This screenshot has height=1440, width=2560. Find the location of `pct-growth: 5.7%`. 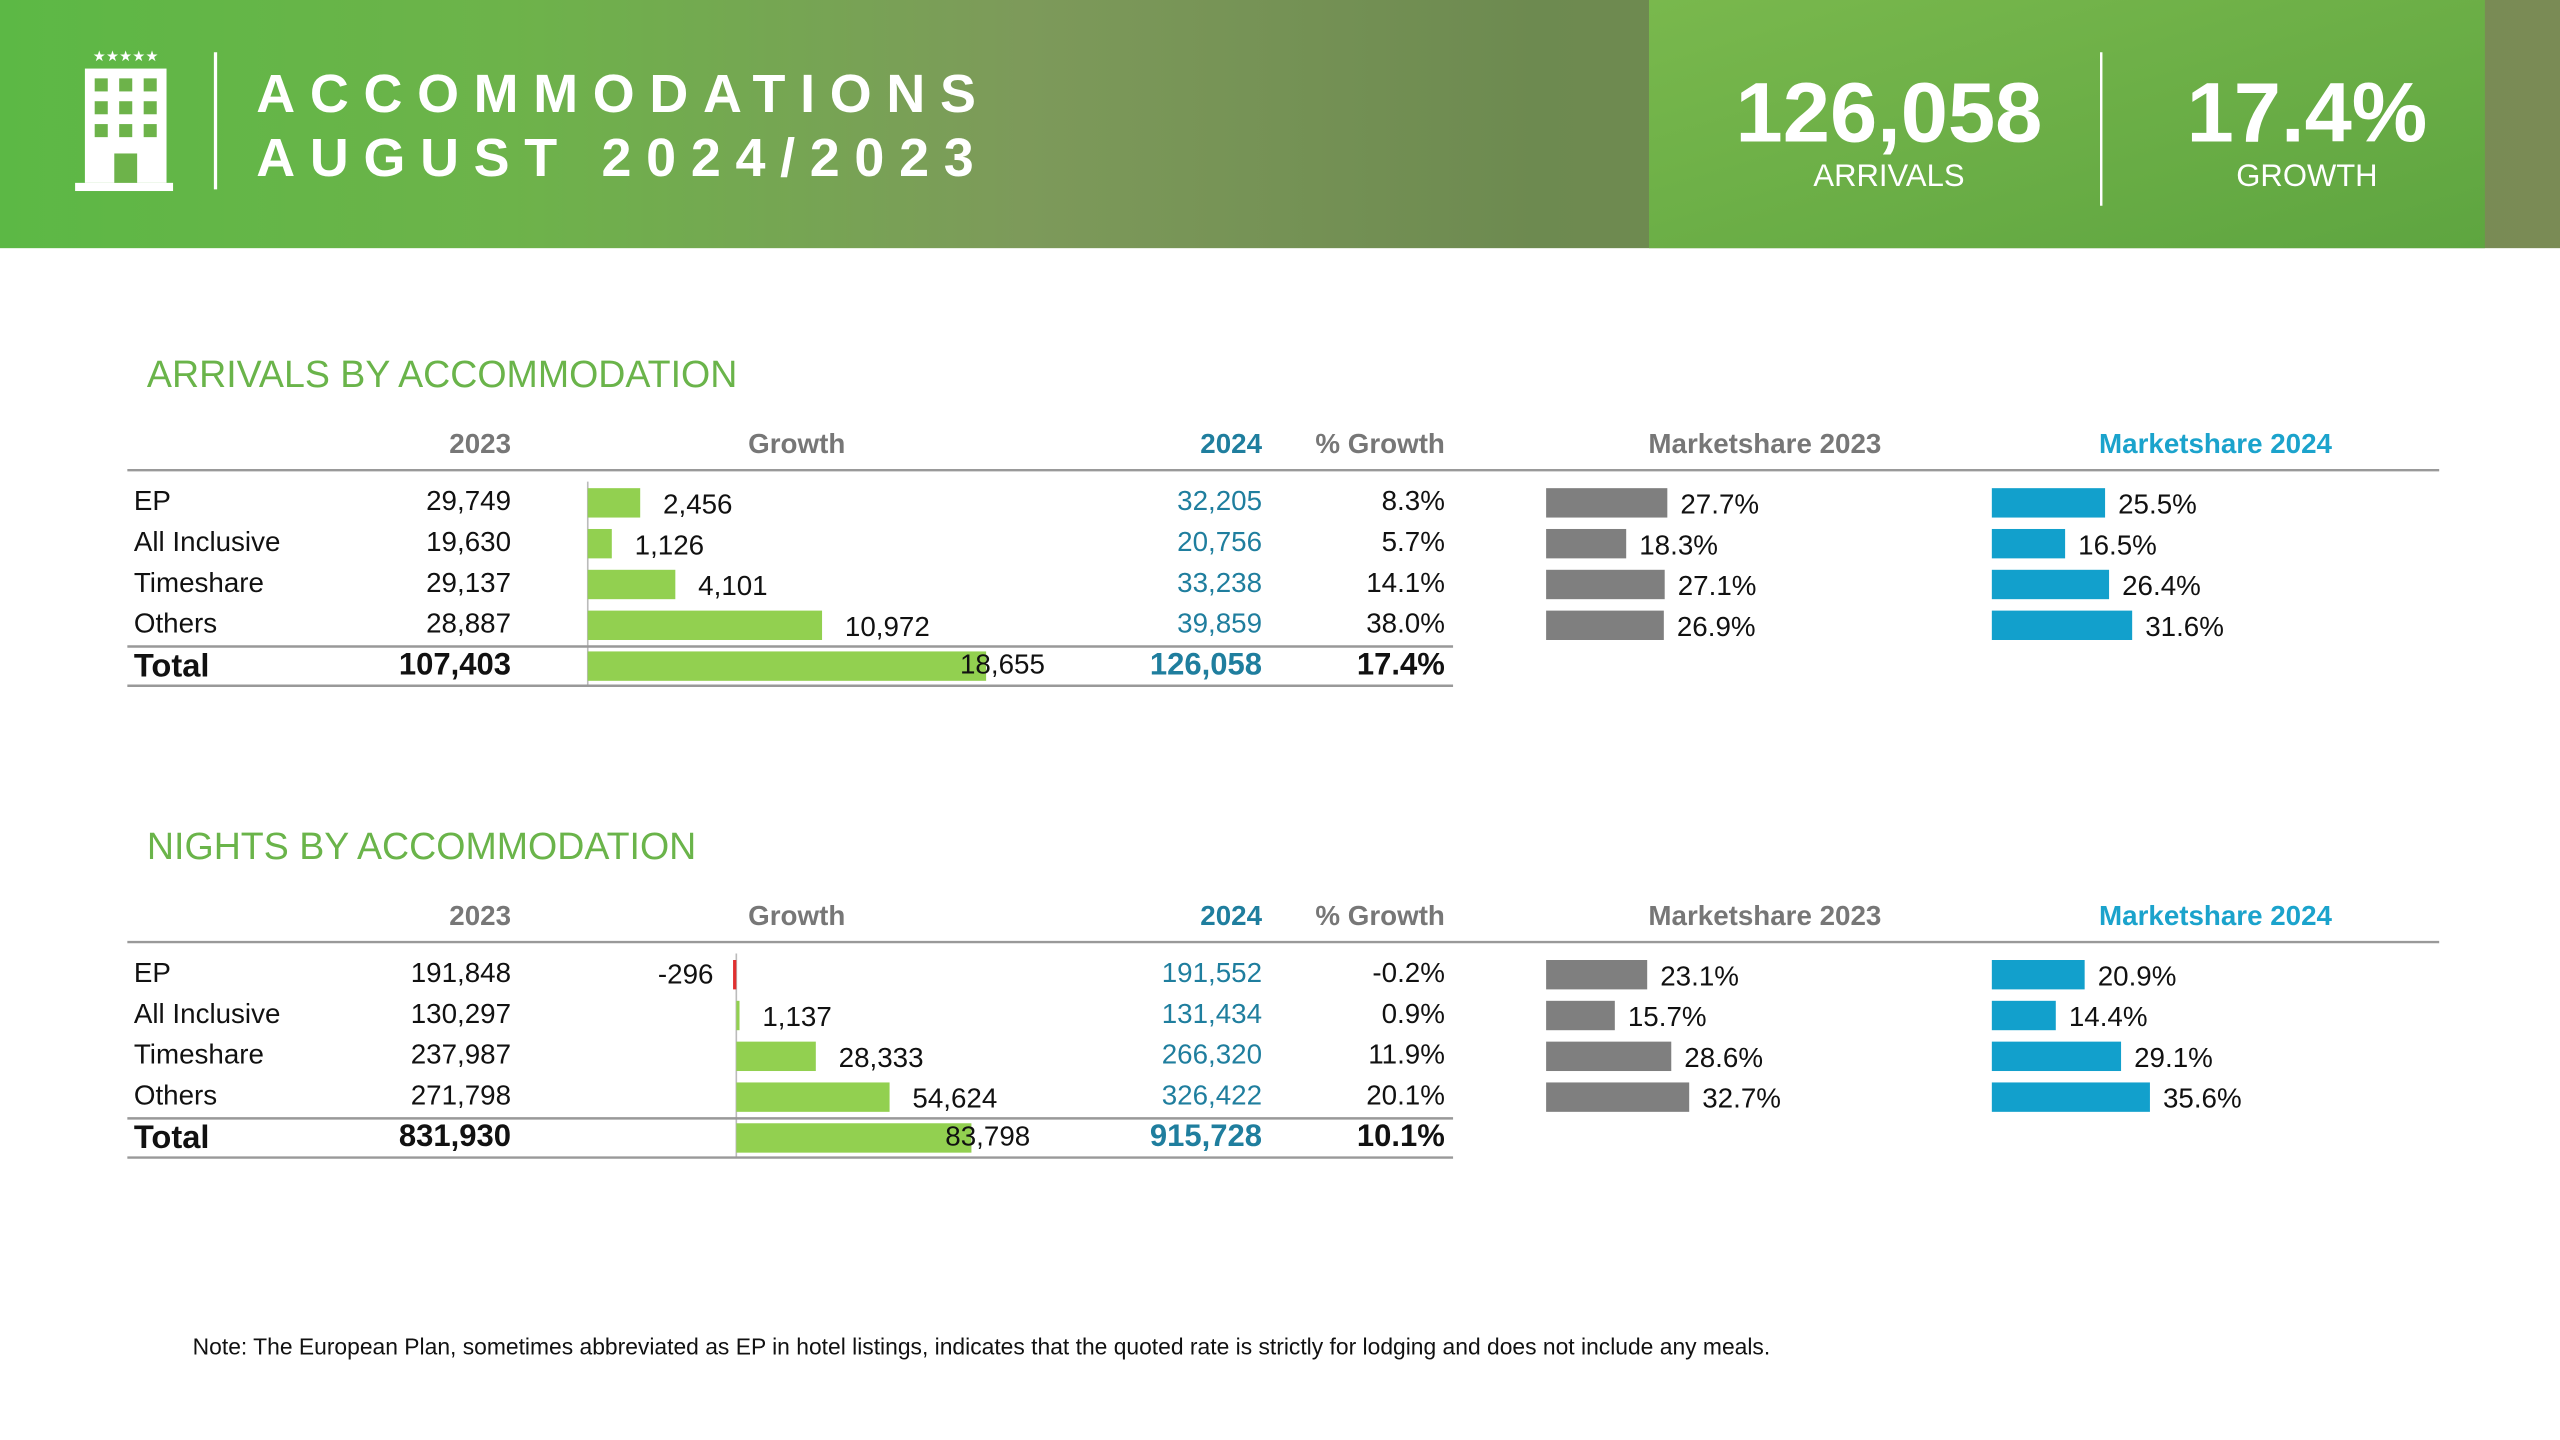

pct-growth: 5.7% is located at coordinates (1413, 541).